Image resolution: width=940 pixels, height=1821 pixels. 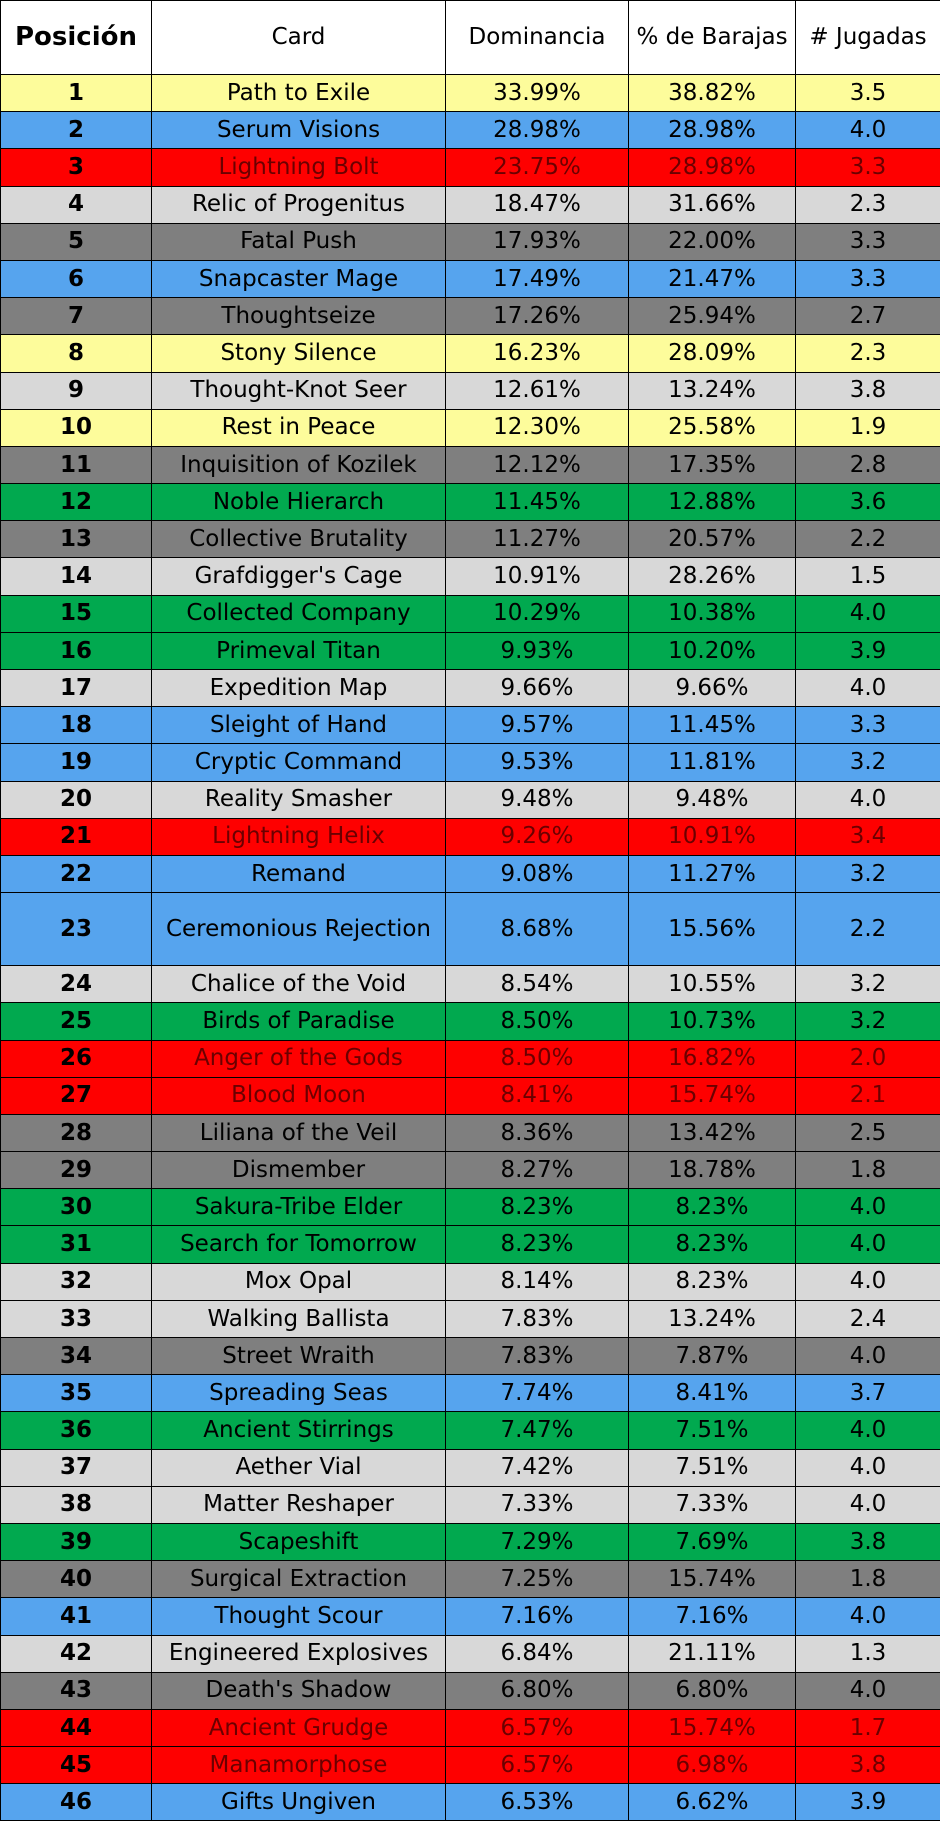 What do you see at coordinates (470, 929) in the screenshot?
I see `table-row: 23 Ceremonious Rejection 8.68% 15.56% 2.2` at bounding box center [470, 929].